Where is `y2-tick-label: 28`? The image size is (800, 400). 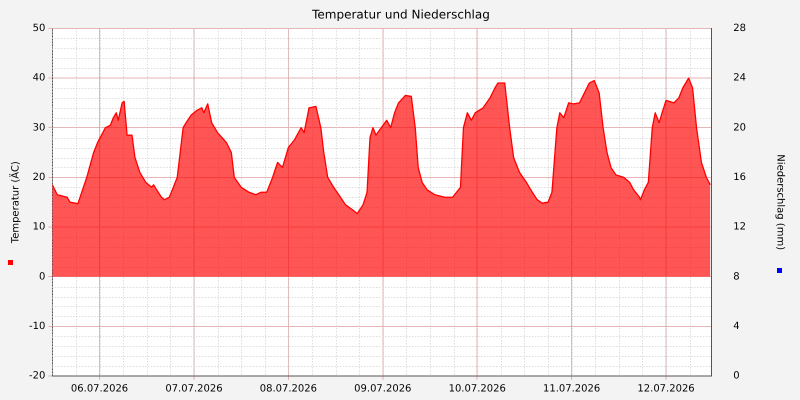
y2-tick-label: 28 is located at coordinates (739, 28).